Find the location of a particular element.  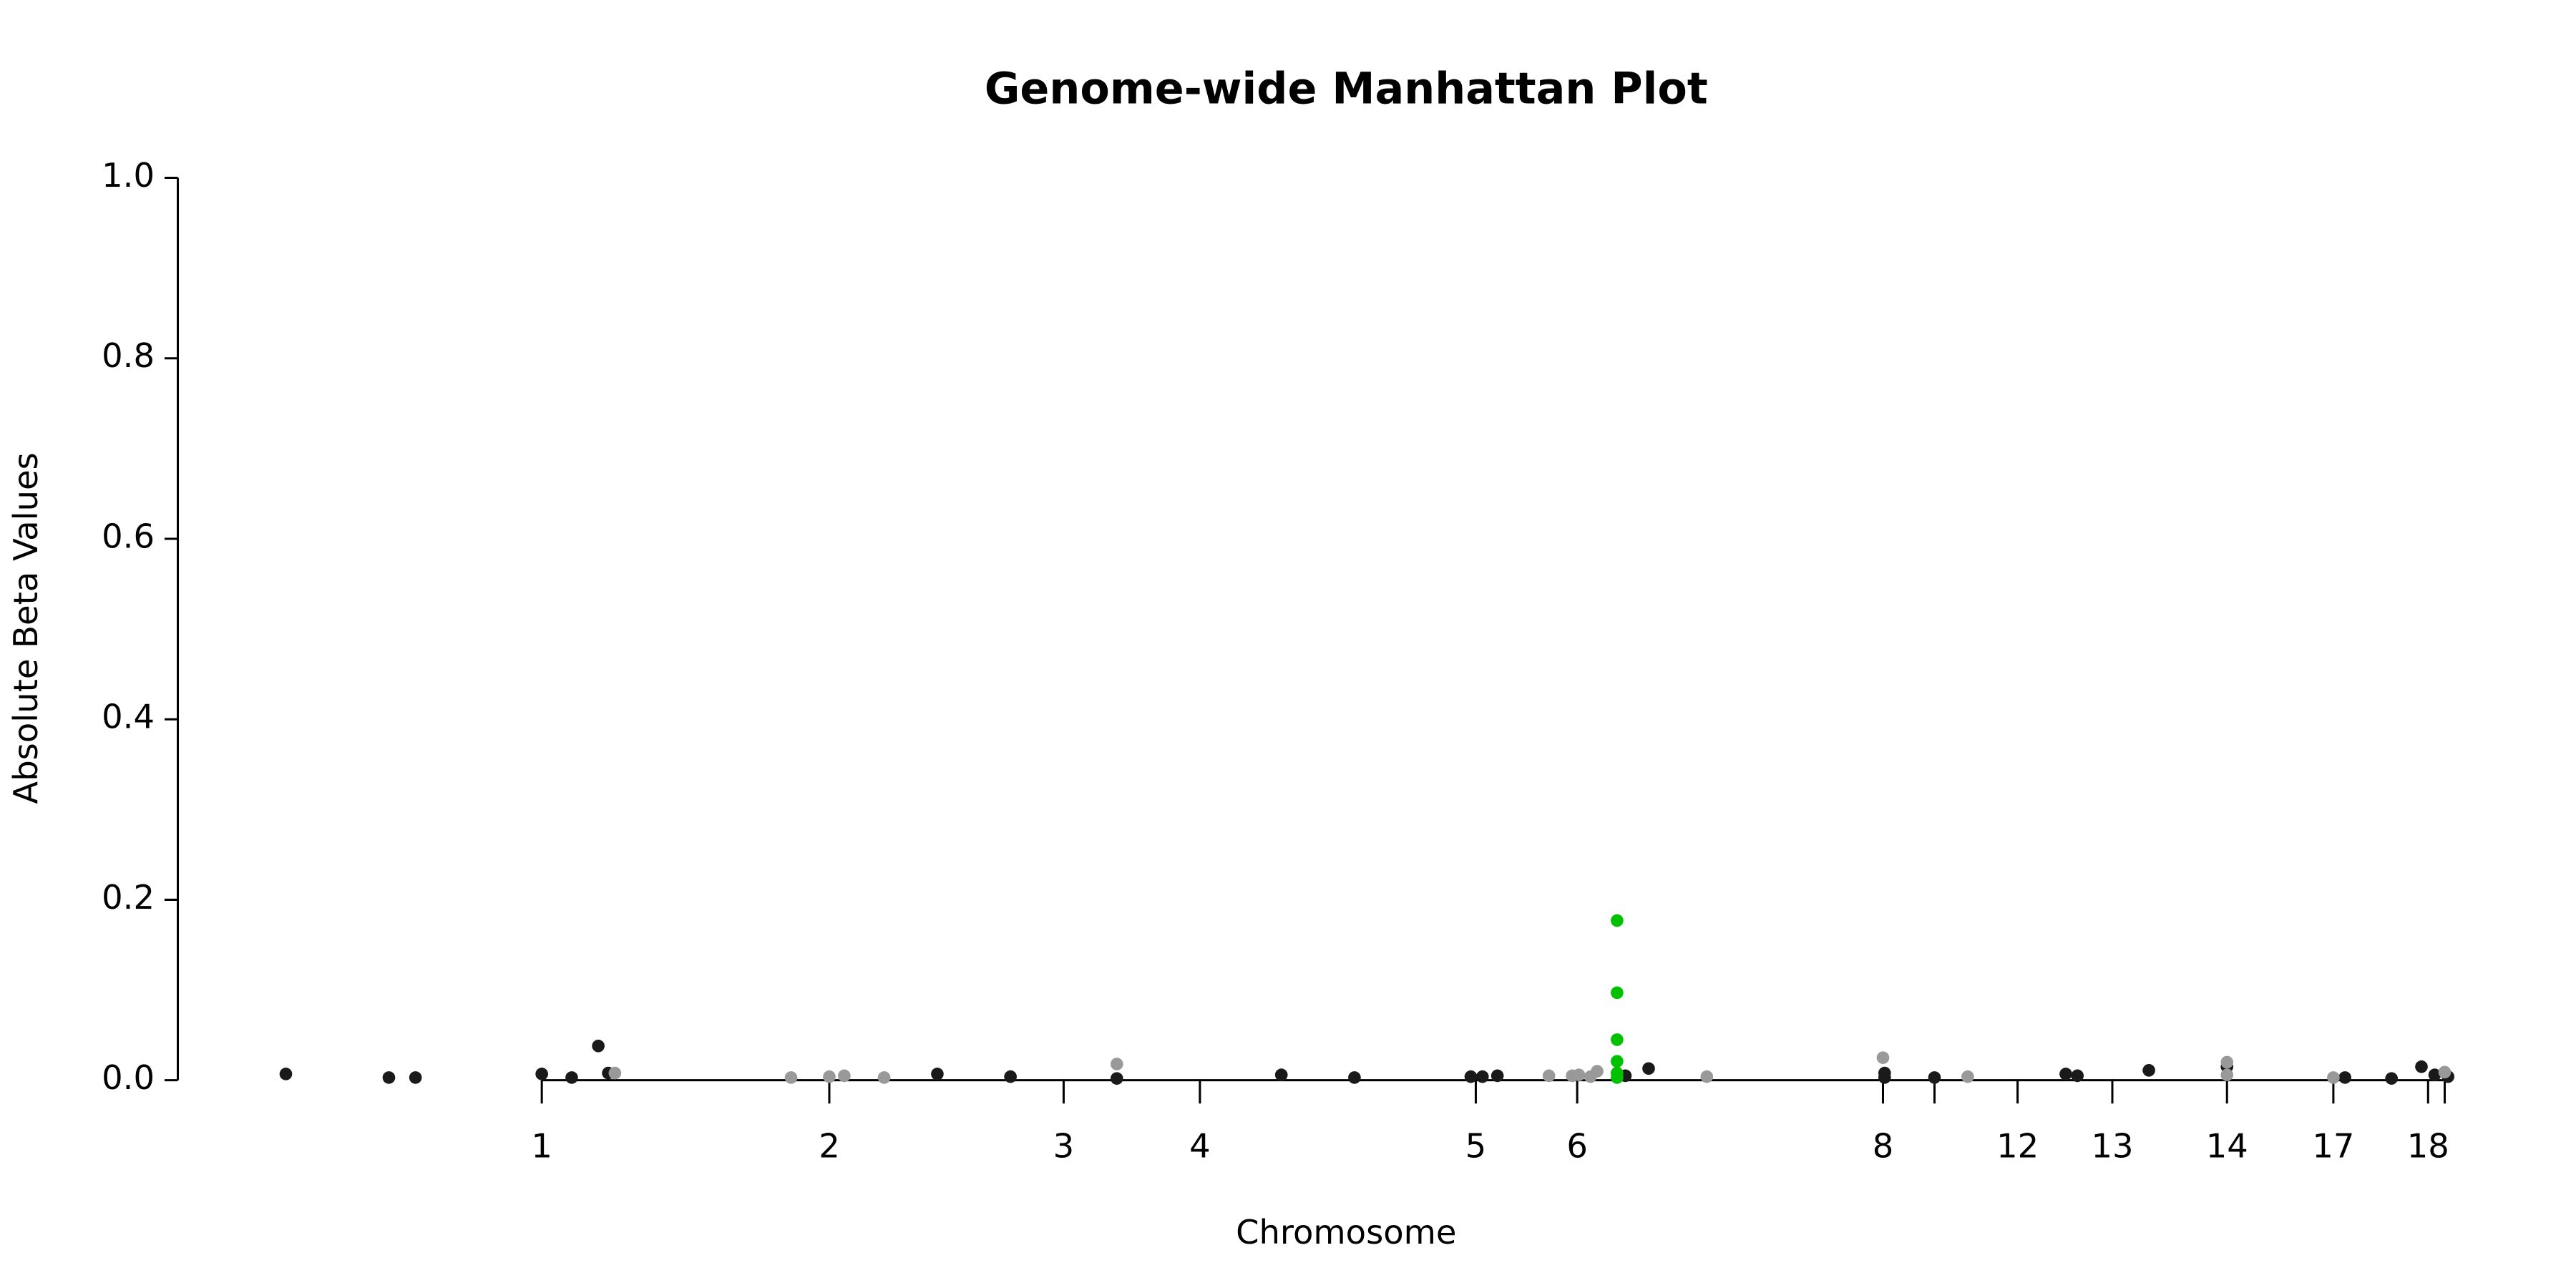

y-tick-label: 0.8 is located at coordinates (128, 355).